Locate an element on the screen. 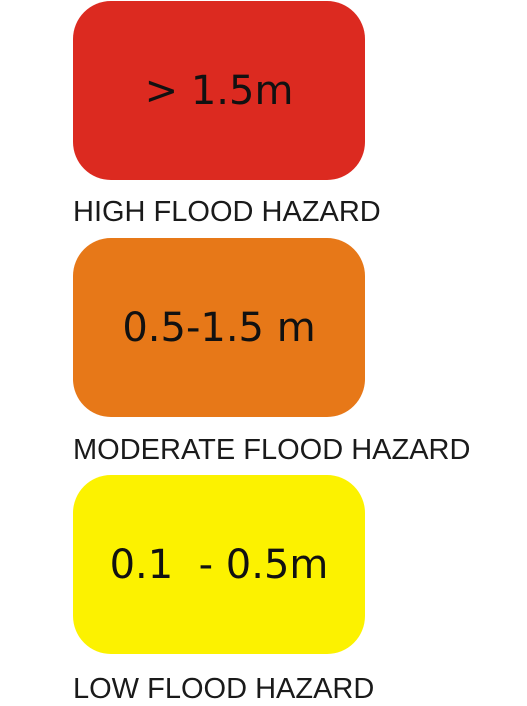 This screenshot has height=706, width=527. low-hazard-swatch: 0.1 - 0.5m is located at coordinates (219, 564).